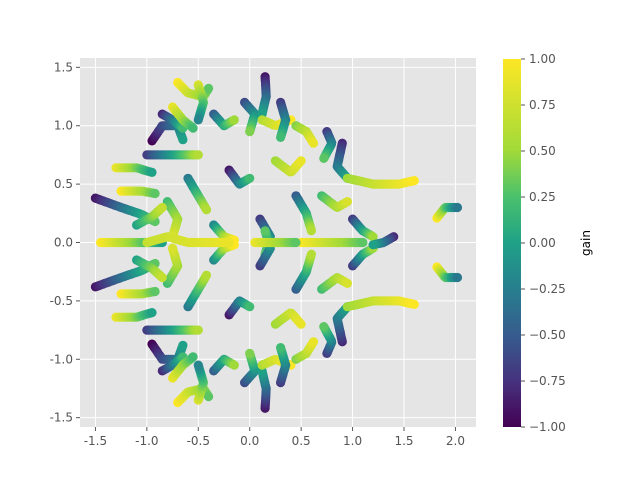  What do you see at coordinates (547, 335) in the screenshot?
I see `colorbar-tick-label: −0.50` at bounding box center [547, 335].